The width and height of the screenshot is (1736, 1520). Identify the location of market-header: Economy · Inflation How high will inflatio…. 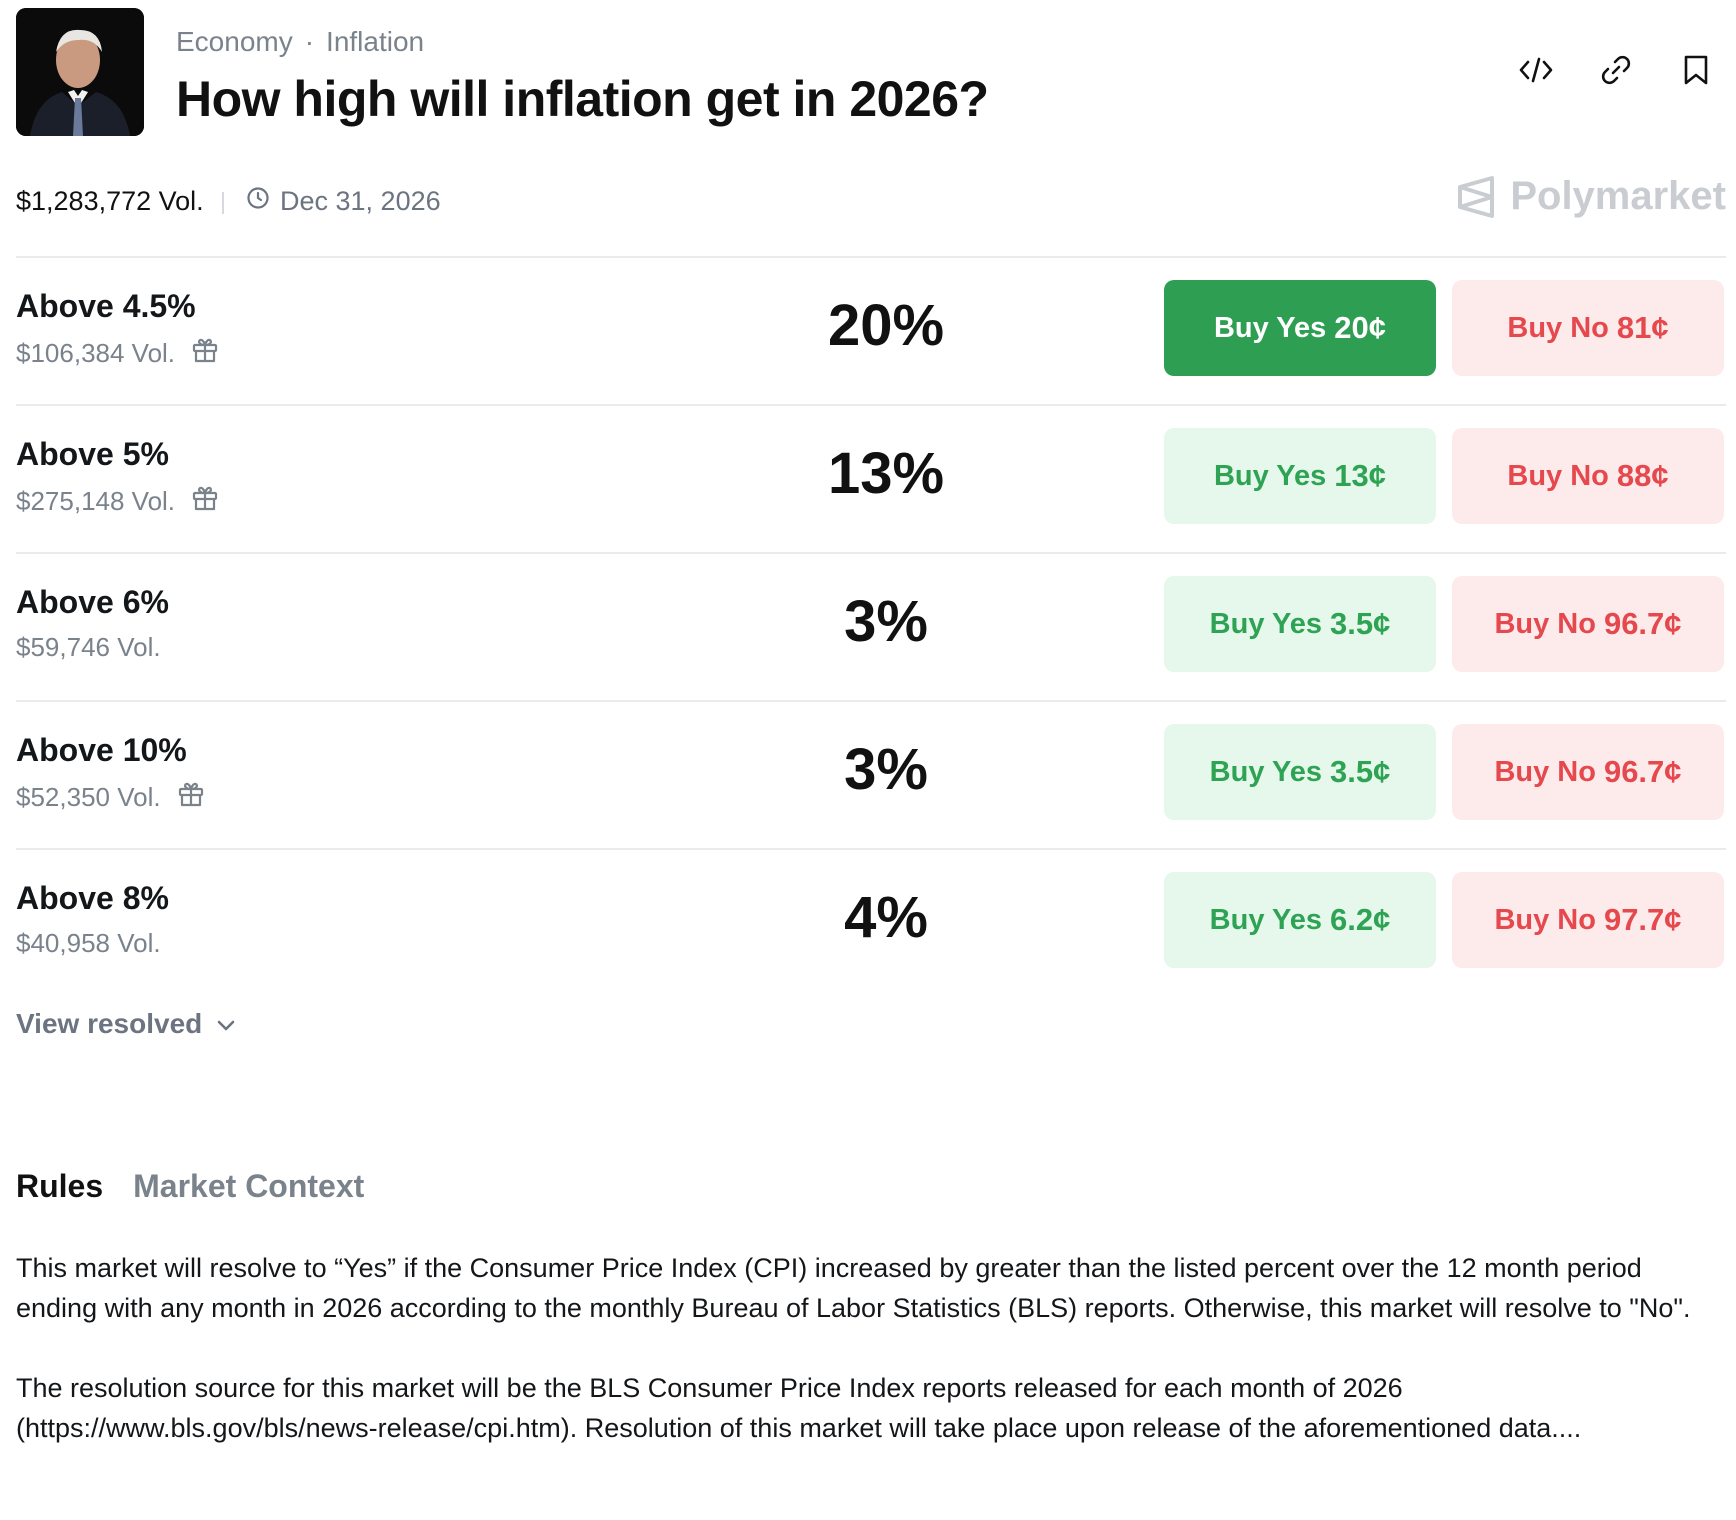
(871, 78).